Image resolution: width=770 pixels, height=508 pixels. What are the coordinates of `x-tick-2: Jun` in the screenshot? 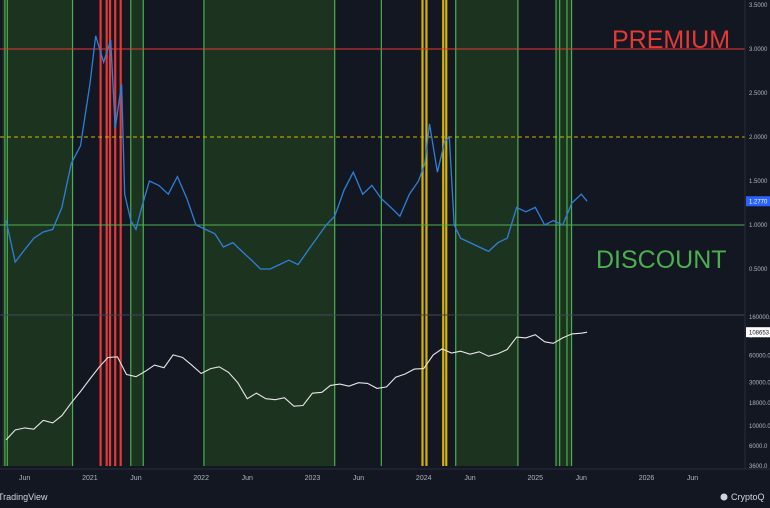 It's located at (135, 478).